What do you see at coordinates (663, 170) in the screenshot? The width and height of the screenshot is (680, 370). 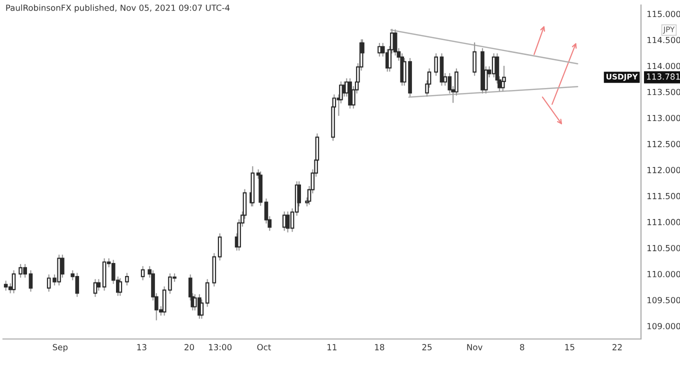 I see `y-tick-label: 112.000` at bounding box center [663, 170].